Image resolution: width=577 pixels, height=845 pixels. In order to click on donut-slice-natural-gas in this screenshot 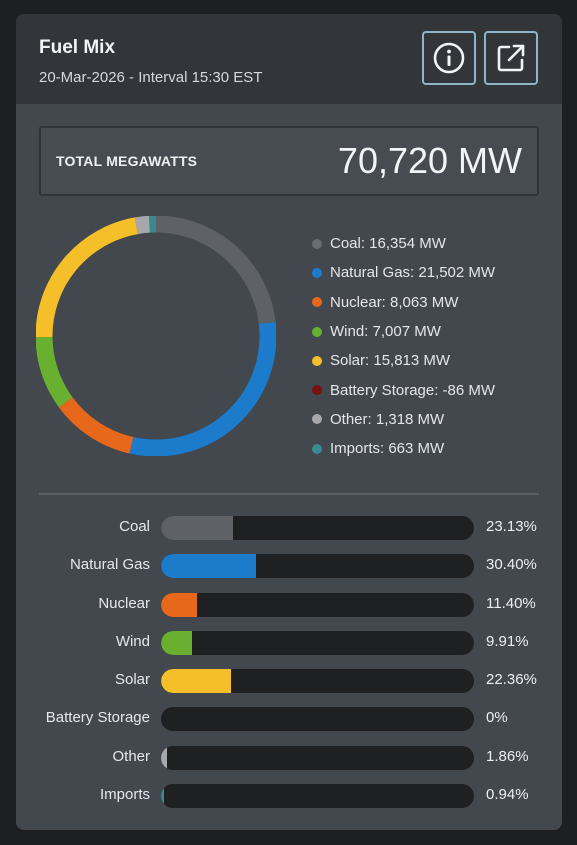, I will do `click(202, 388)`.